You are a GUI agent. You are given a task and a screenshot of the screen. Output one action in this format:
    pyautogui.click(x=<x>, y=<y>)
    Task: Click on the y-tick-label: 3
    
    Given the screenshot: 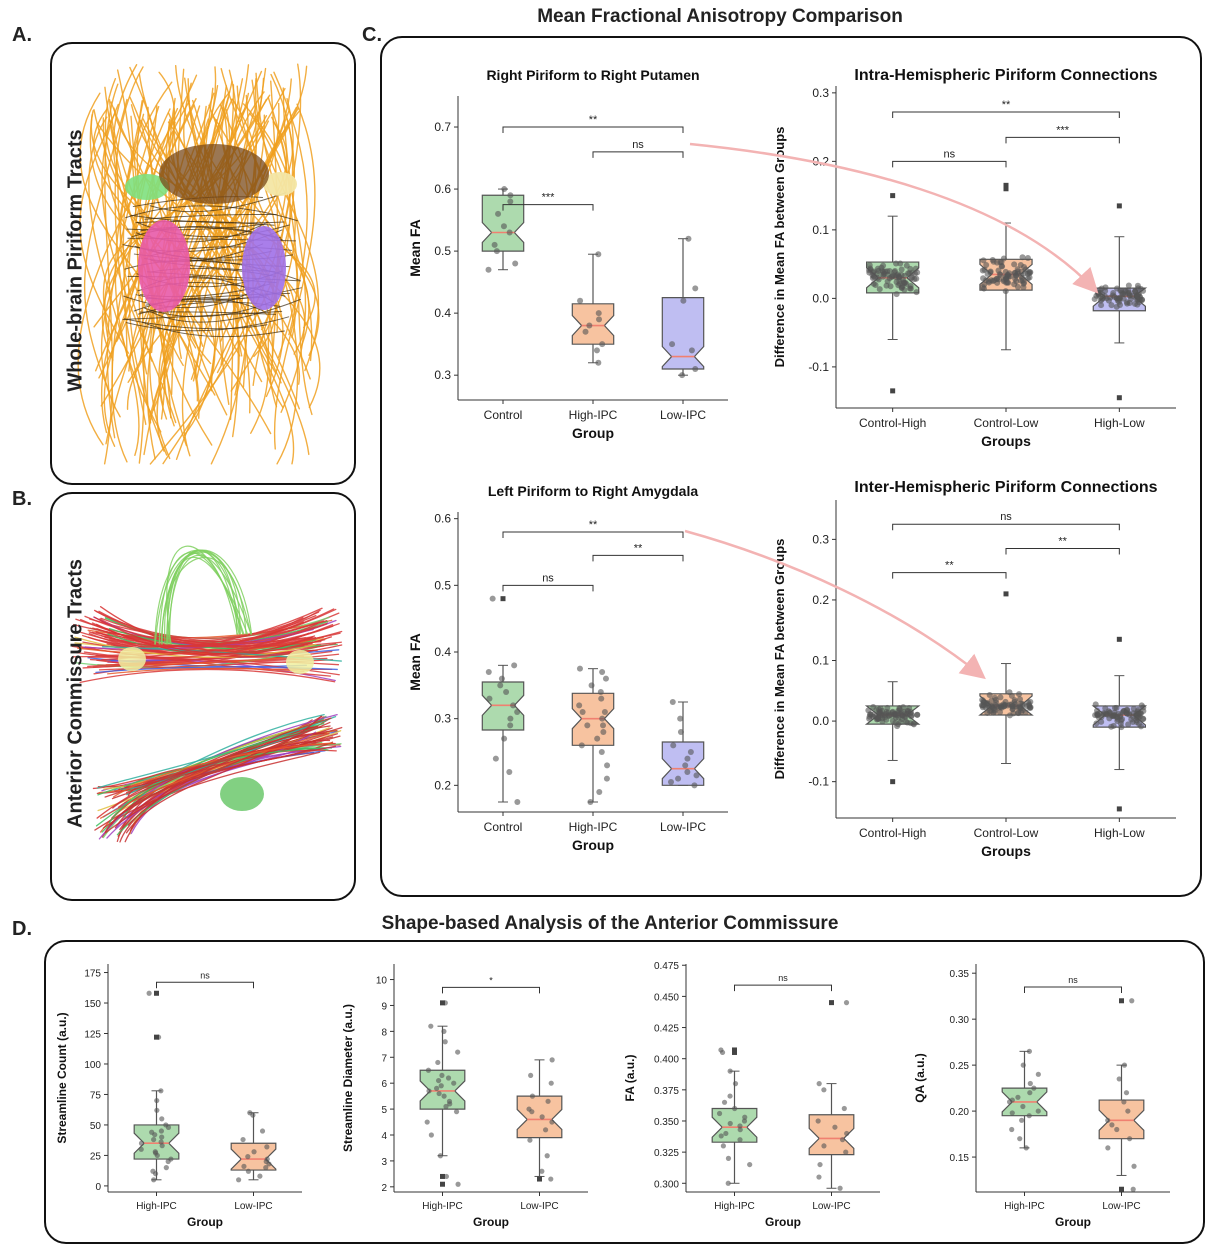 What is the action you would take?
    pyautogui.click(x=384, y=1162)
    